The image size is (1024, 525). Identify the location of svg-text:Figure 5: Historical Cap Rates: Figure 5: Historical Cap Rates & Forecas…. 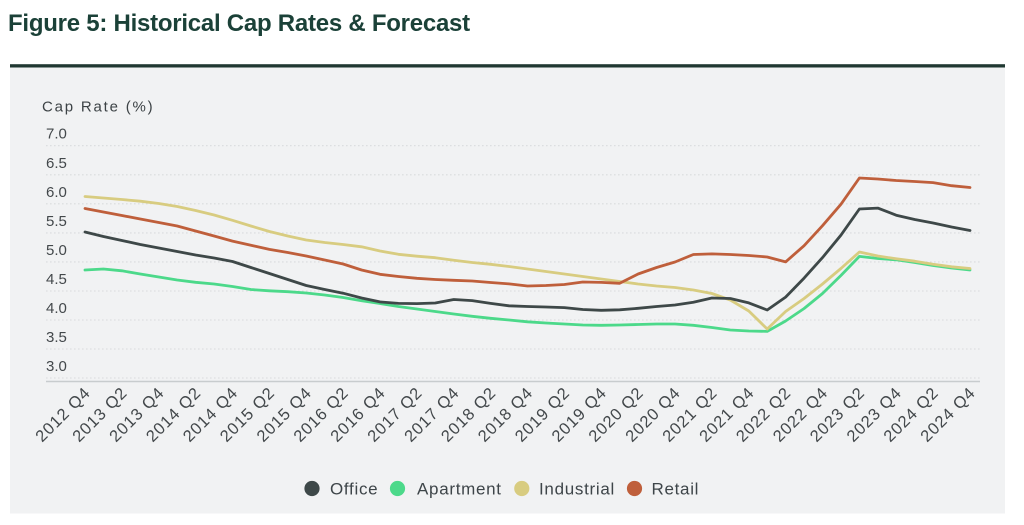
(239, 23).